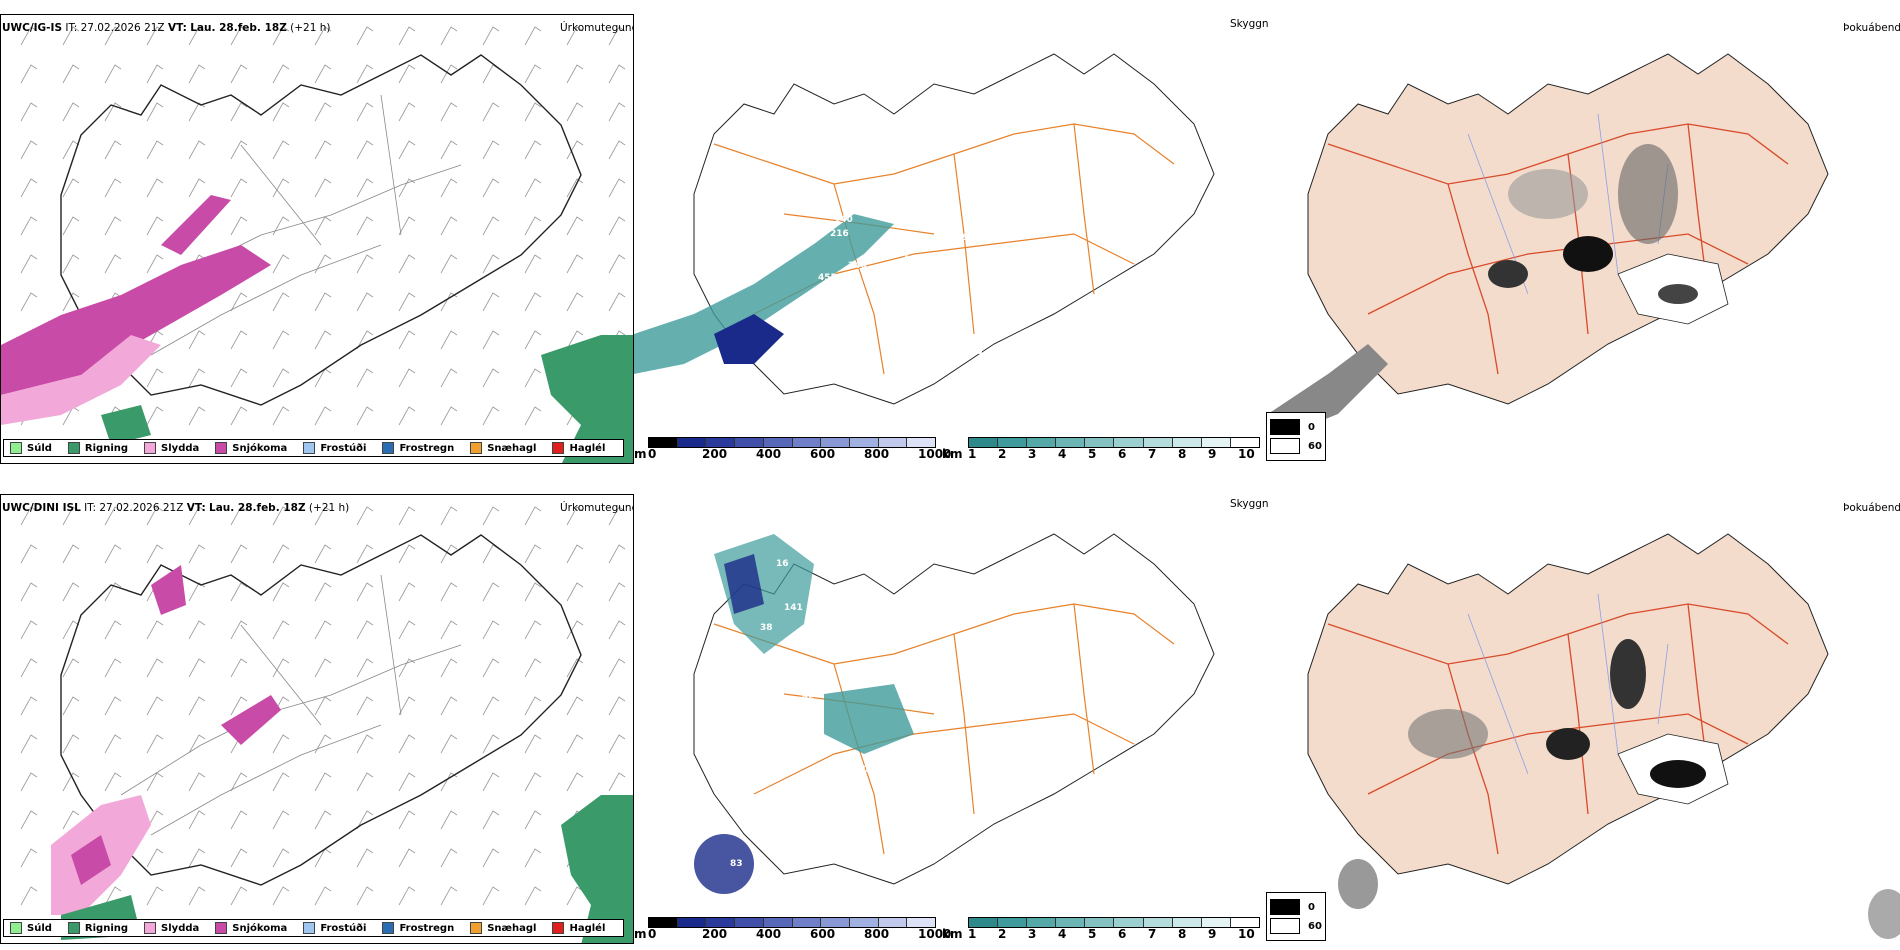 The height and width of the screenshot is (950, 1900). Describe the element at coordinates (599, 28) in the screenshot. I see `precip-title-1: Úrkomutegund` at that location.